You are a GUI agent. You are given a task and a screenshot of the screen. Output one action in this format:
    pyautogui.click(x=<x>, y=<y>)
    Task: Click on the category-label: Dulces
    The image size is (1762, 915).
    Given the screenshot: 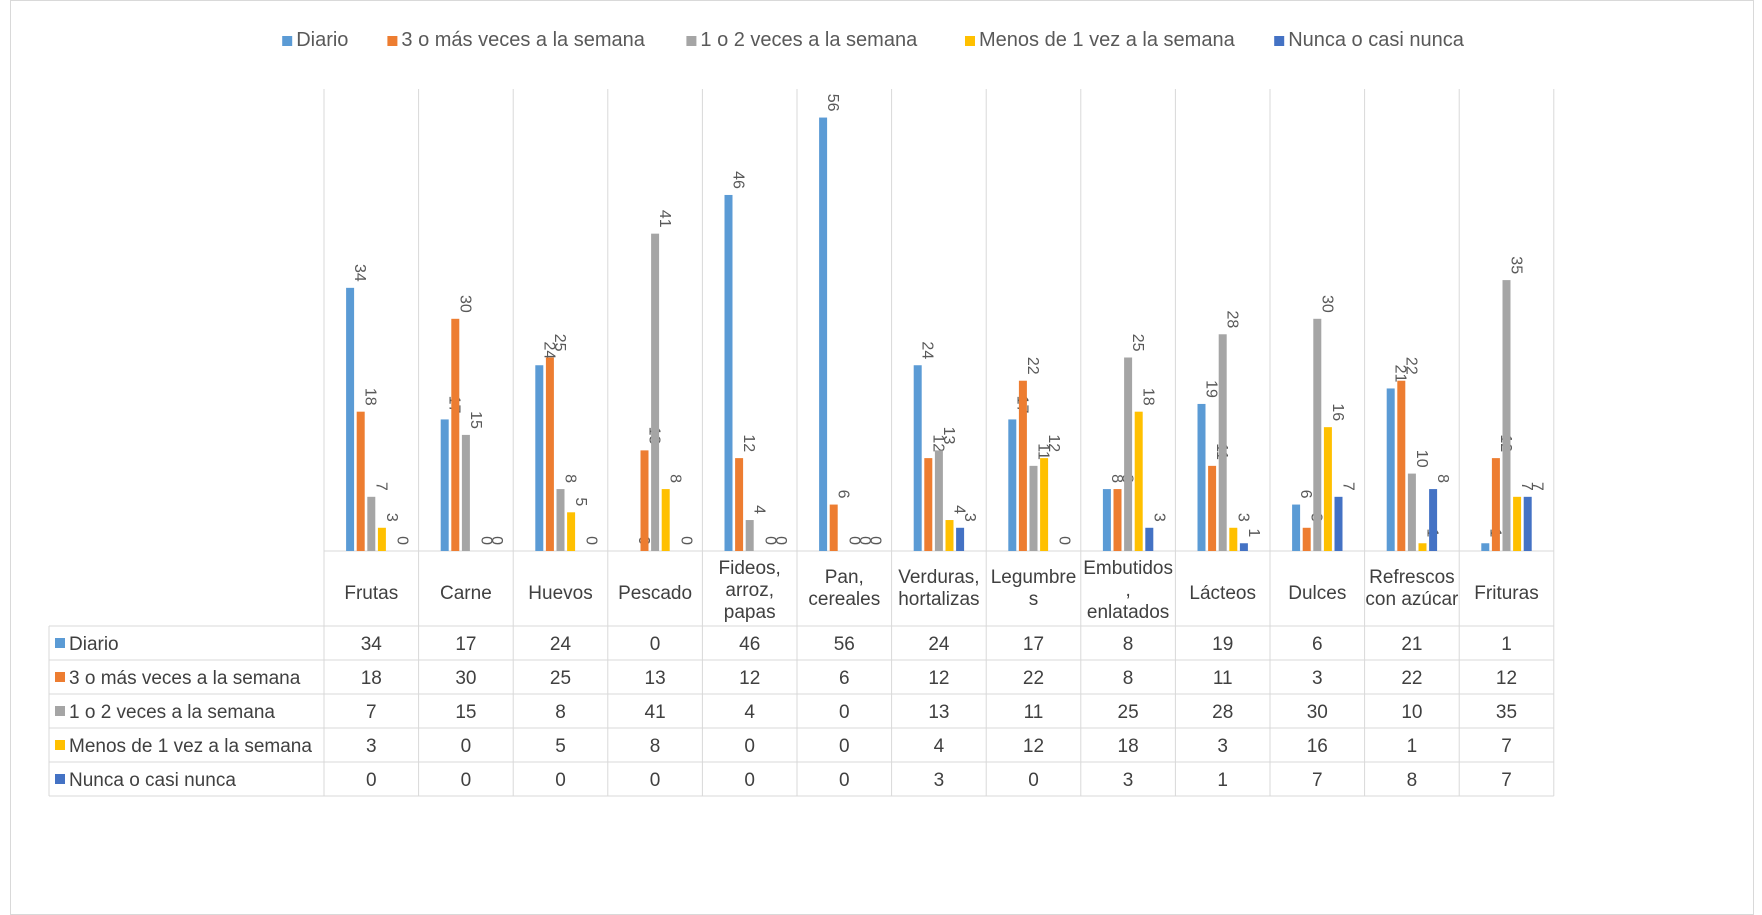 What is the action you would take?
    pyautogui.click(x=1317, y=593)
    